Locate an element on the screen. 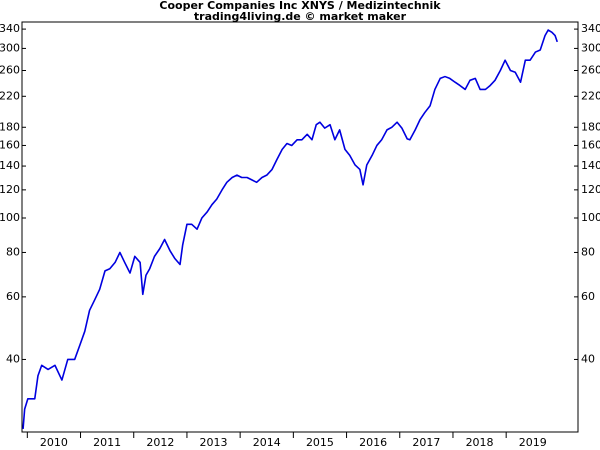 Image resolution: width=600 pixels, height=450 pixels. chart-subtitle: trading4living.de © market maker is located at coordinates (300, 16).